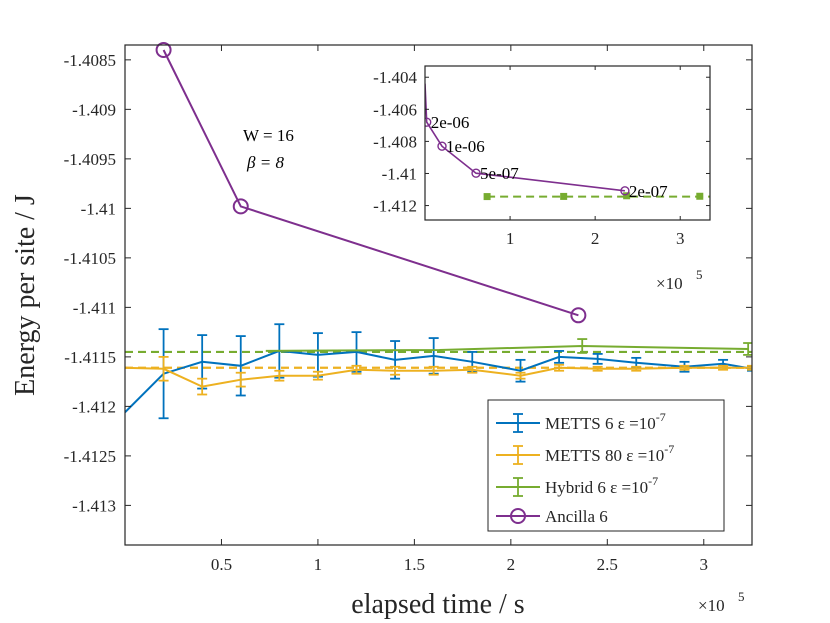 This screenshot has height=623, width=830. Describe the element at coordinates (607, 564) in the screenshot. I see `x-tick-label-5: 2.5` at that location.